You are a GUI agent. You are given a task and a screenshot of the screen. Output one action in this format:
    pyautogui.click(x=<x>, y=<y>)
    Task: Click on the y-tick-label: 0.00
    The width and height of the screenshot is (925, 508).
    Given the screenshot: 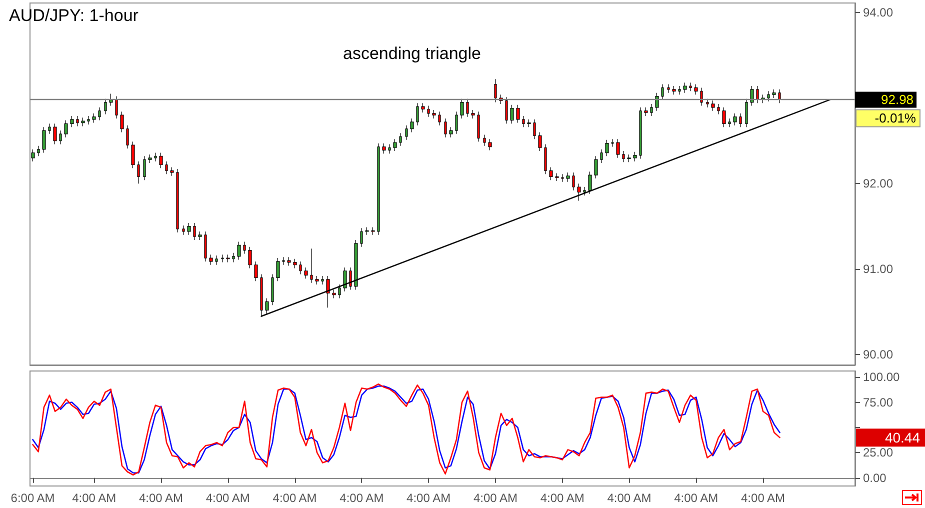 What is the action you would take?
    pyautogui.click(x=875, y=477)
    